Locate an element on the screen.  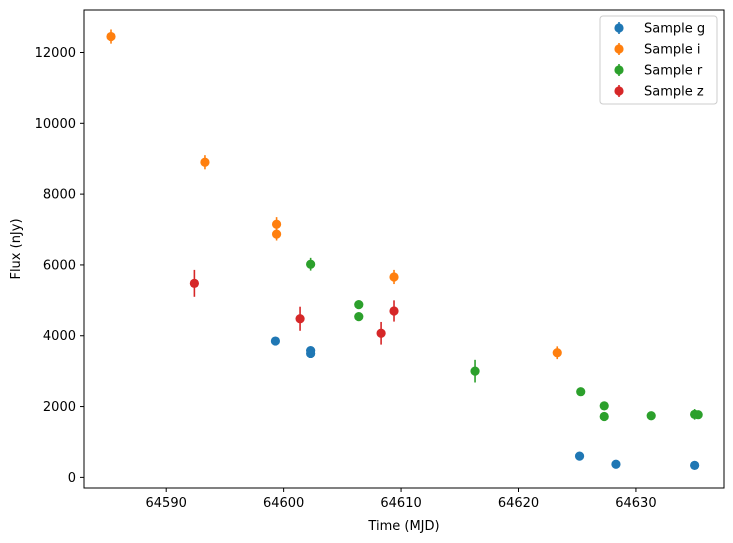
legend-box is located at coordinates (658, 60).